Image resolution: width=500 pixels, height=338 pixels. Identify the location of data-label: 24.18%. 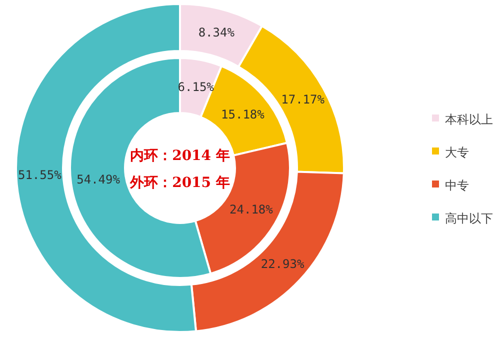
(252, 209).